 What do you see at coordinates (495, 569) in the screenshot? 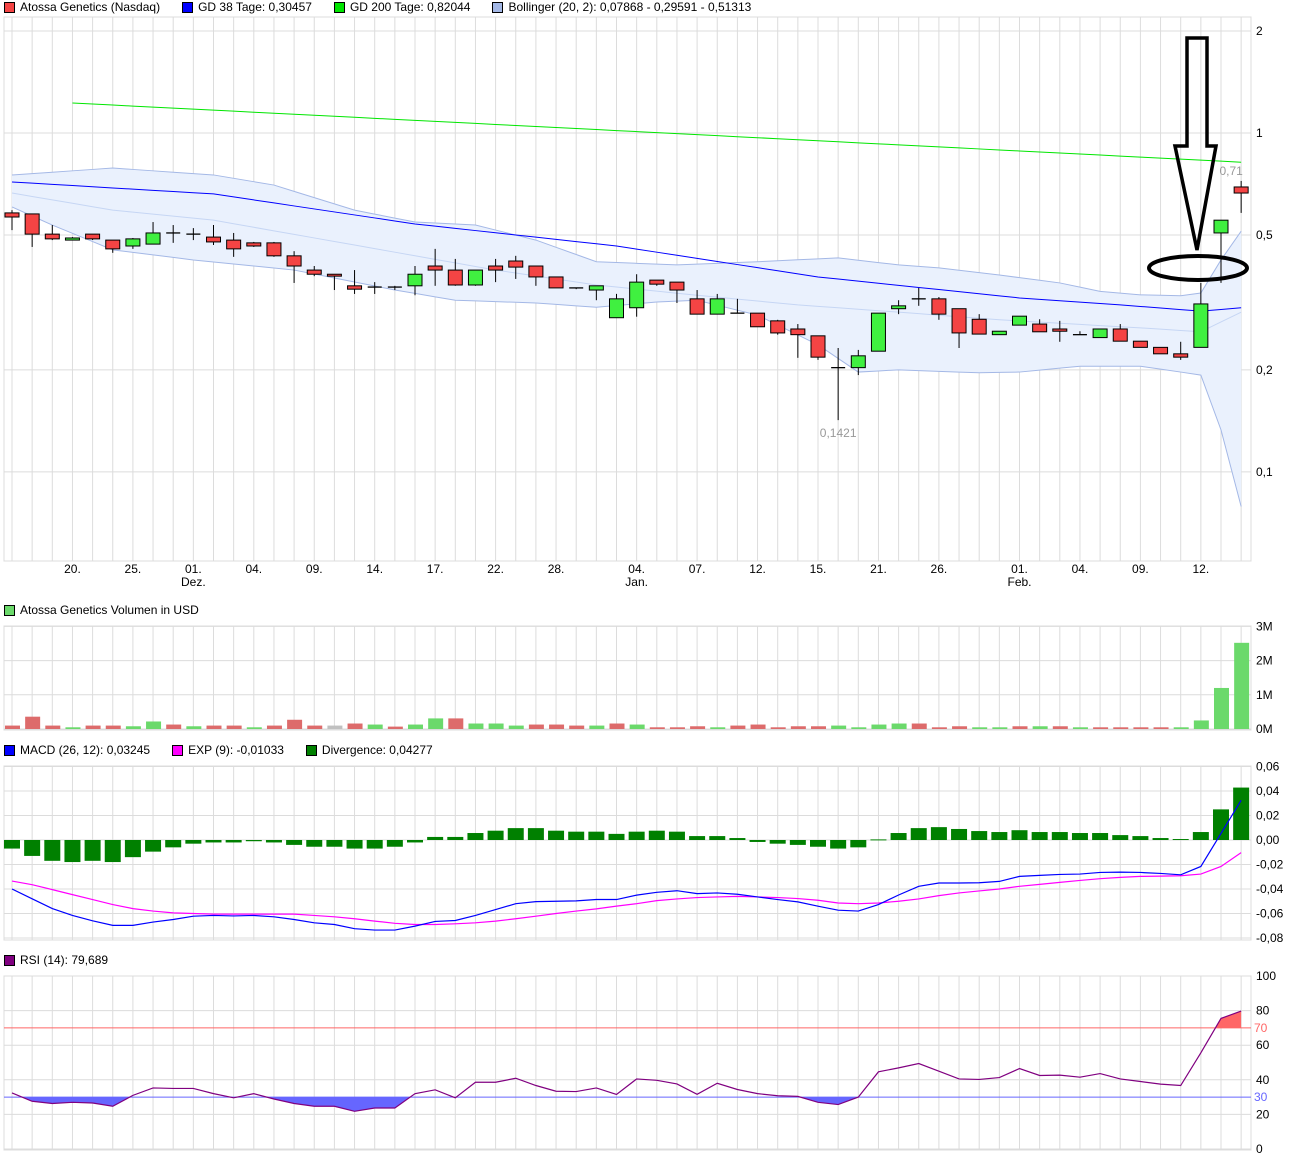
I see `date-tick-label: 22.` at bounding box center [495, 569].